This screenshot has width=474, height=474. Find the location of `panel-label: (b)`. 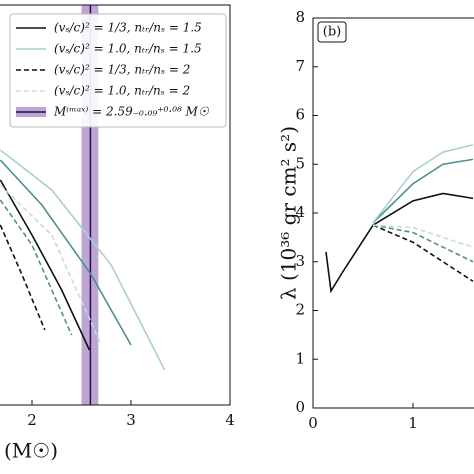

panel-label: (b) is located at coordinates (332, 32).